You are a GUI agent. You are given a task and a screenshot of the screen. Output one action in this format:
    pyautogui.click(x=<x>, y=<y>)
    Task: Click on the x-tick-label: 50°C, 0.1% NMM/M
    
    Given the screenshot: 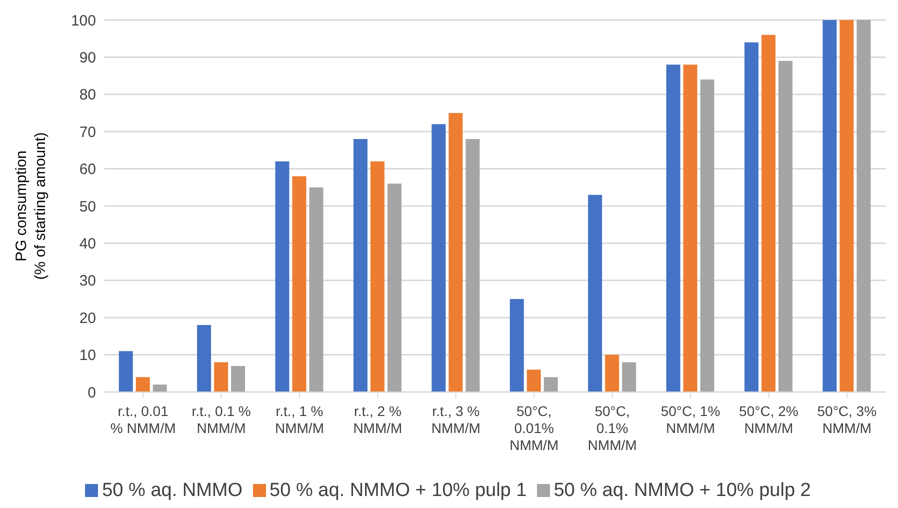 What is the action you would take?
    pyautogui.click(x=612, y=428)
    